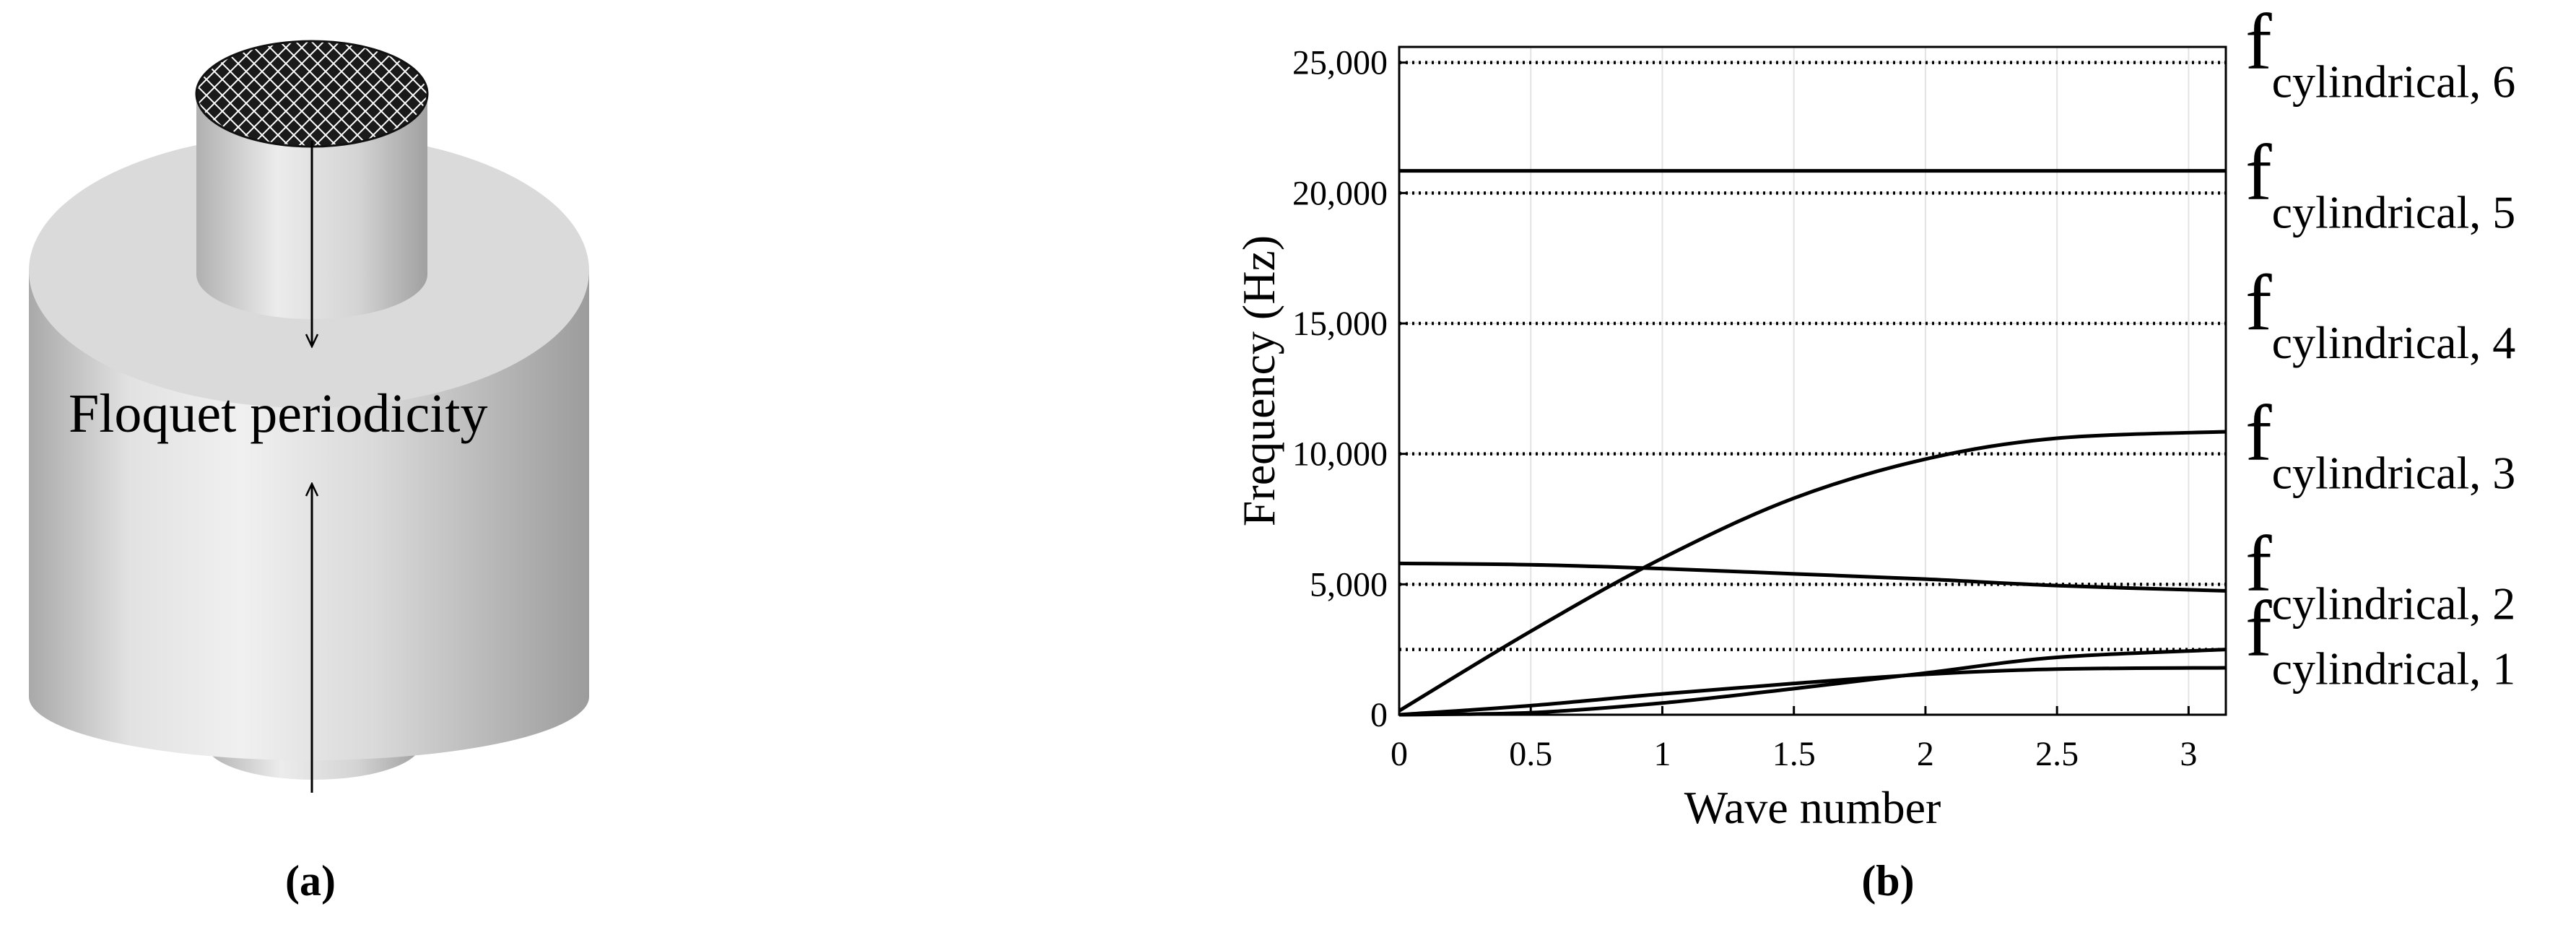  Describe the element at coordinates (1340, 324) in the screenshot. I see `y-tick-label: 15,000` at that location.